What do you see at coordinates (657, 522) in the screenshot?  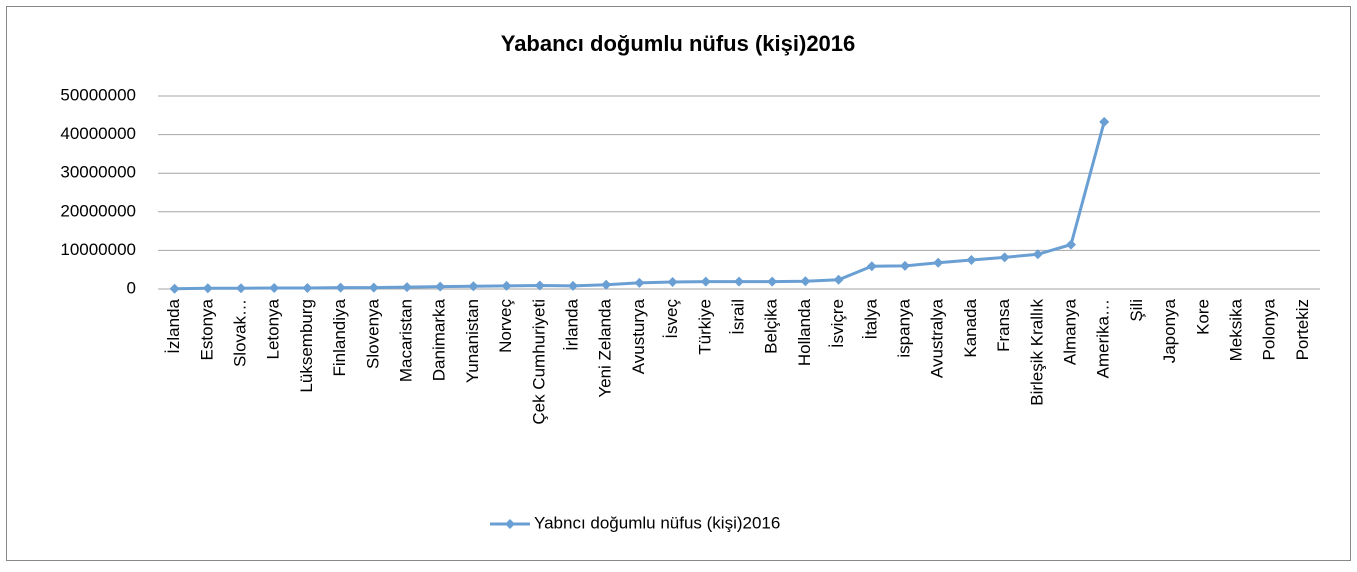 I see `legend-label: Yabncı doğumlu nüfus (kişi)2016` at bounding box center [657, 522].